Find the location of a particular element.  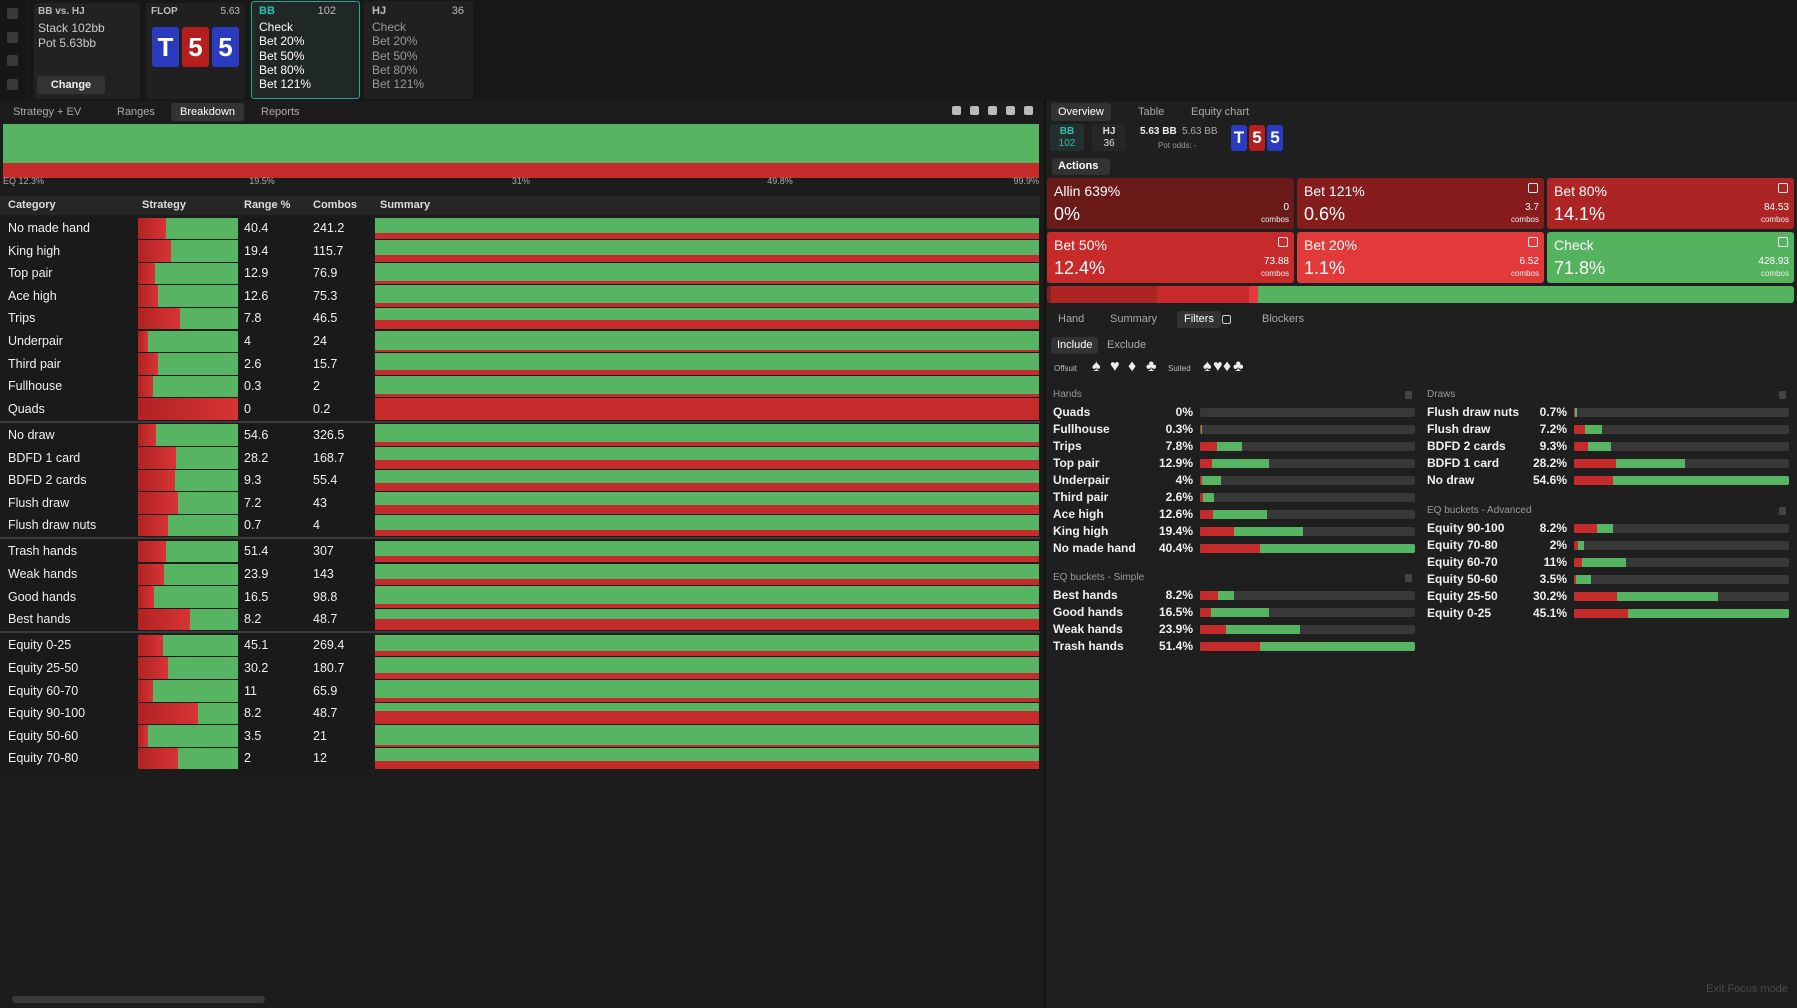

category: Equity 90-100 is located at coordinates (47, 713).